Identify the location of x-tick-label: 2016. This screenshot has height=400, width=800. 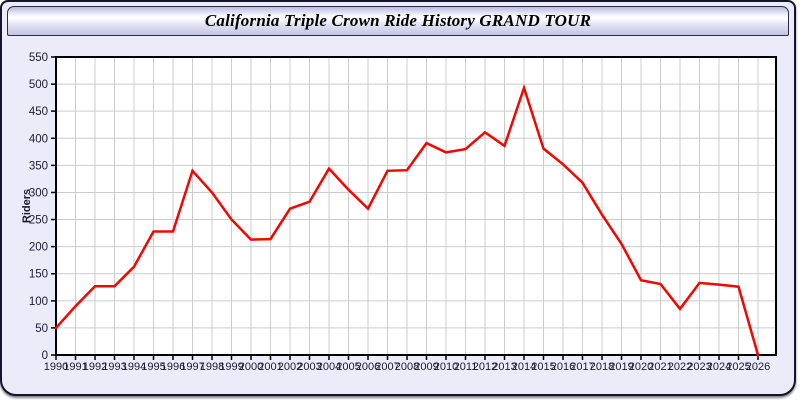
(563, 367).